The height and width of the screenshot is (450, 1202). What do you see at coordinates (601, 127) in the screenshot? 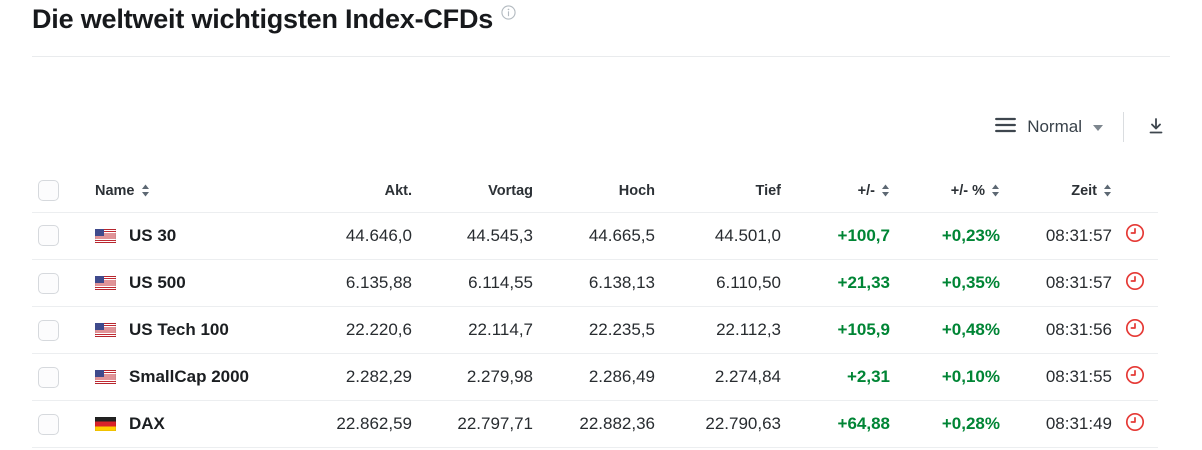
I see `toolbar: Normal` at bounding box center [601, 127].